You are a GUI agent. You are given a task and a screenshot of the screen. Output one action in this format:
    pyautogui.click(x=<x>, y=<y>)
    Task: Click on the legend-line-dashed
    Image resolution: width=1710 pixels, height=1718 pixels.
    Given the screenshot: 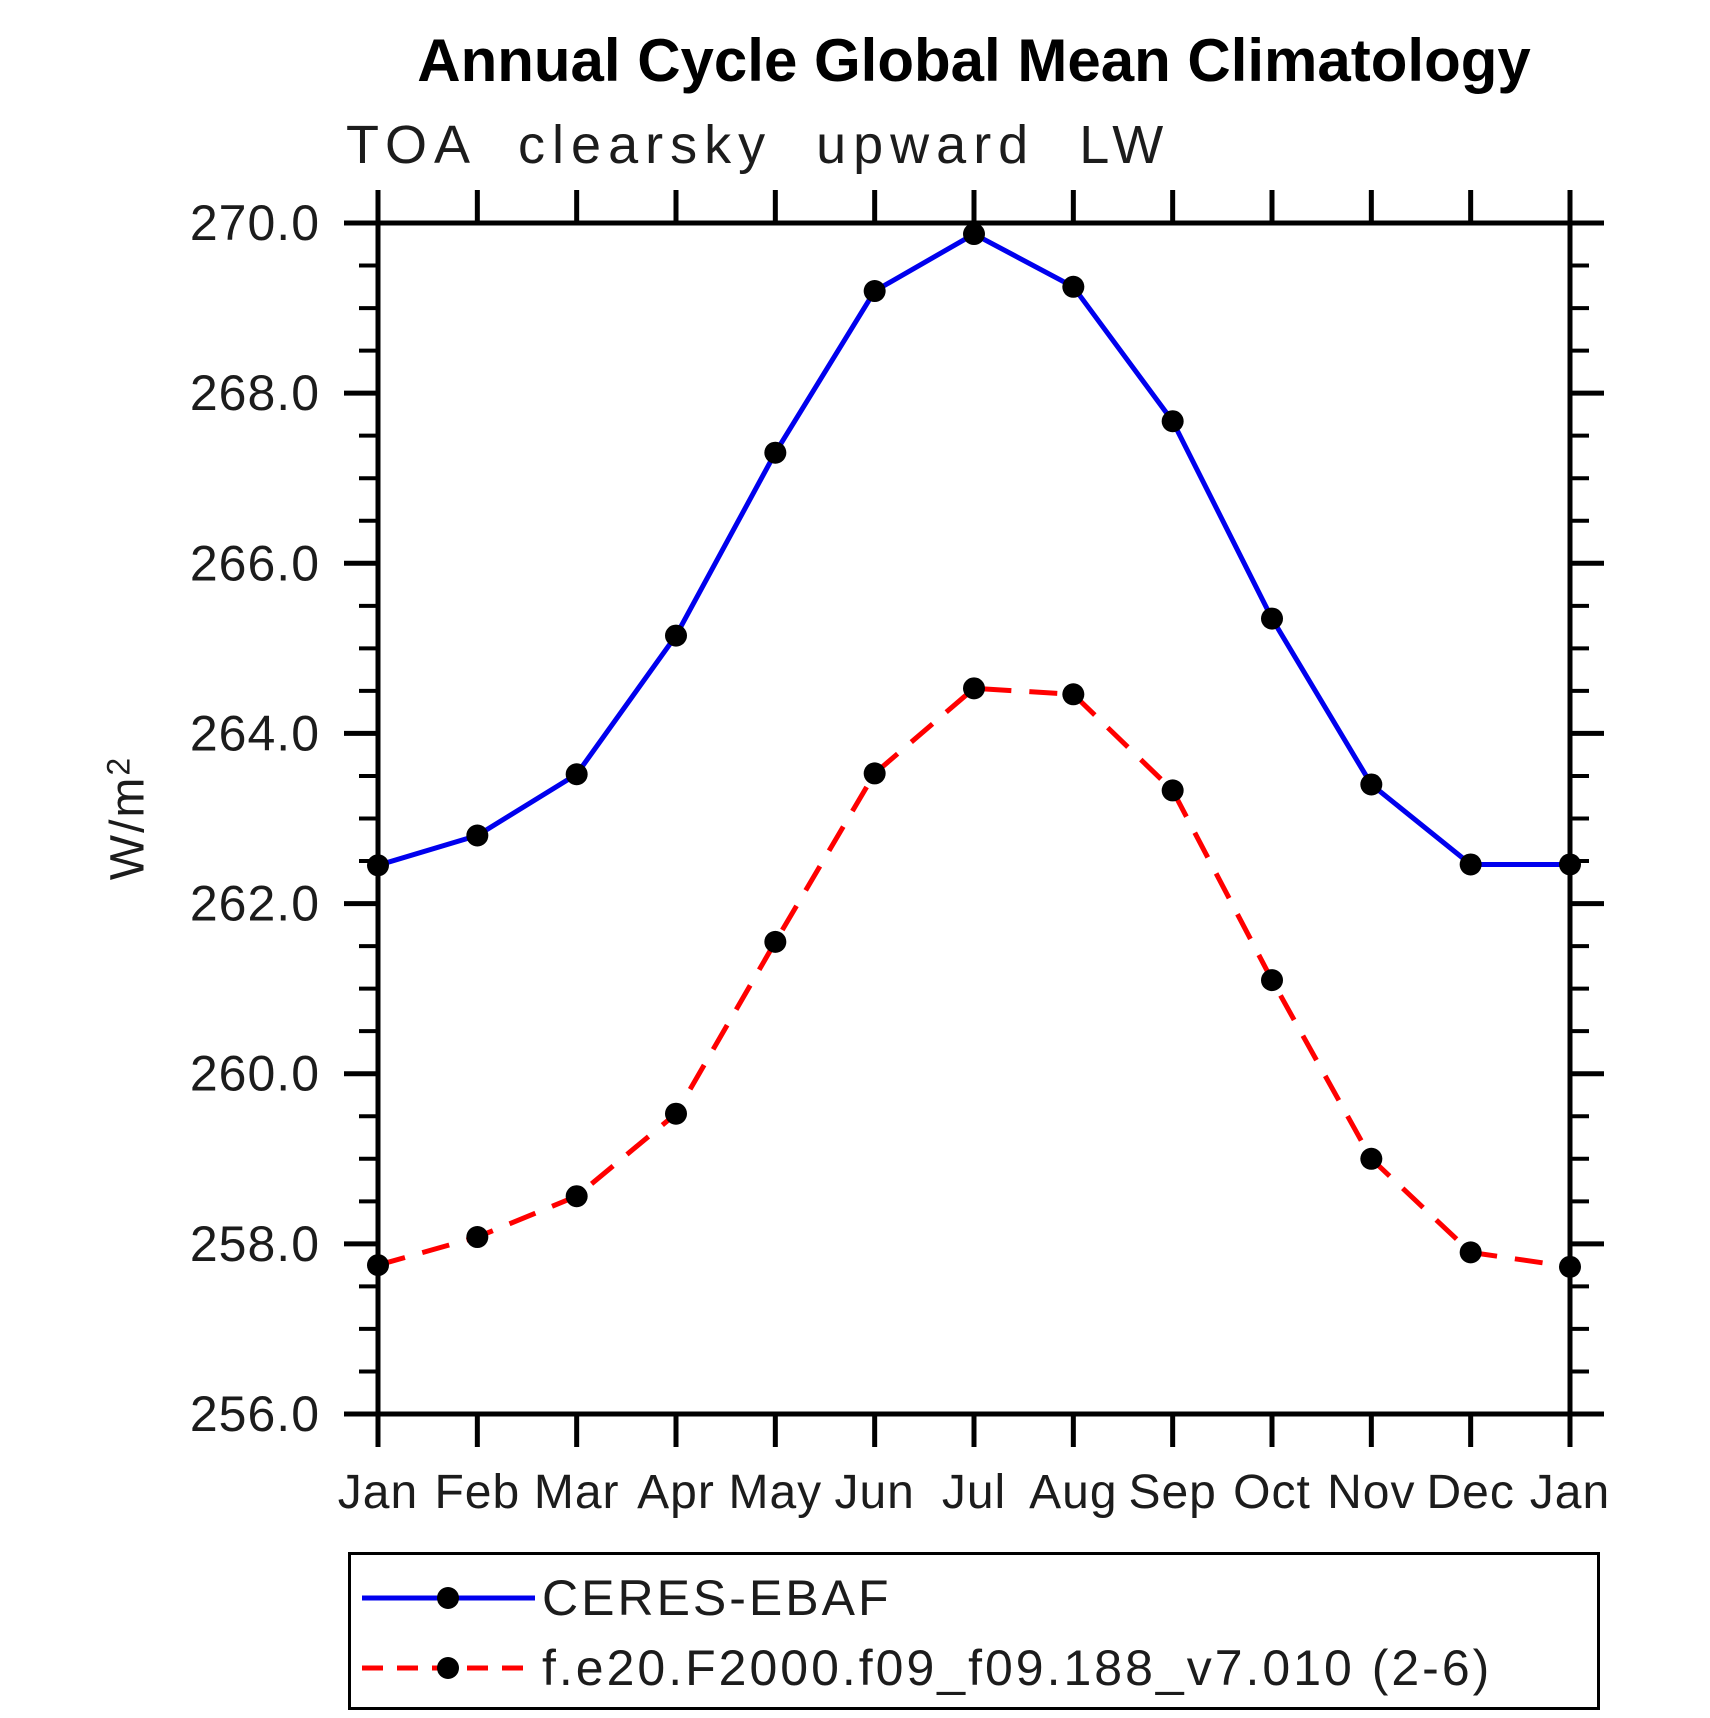 What is the action you would take?
    pyautogui.click(x=448, y=1668)
    